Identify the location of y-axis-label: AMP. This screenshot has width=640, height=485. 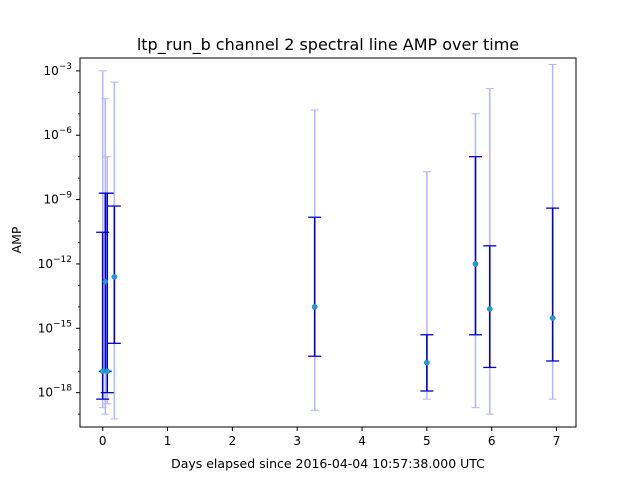
(16, 239).